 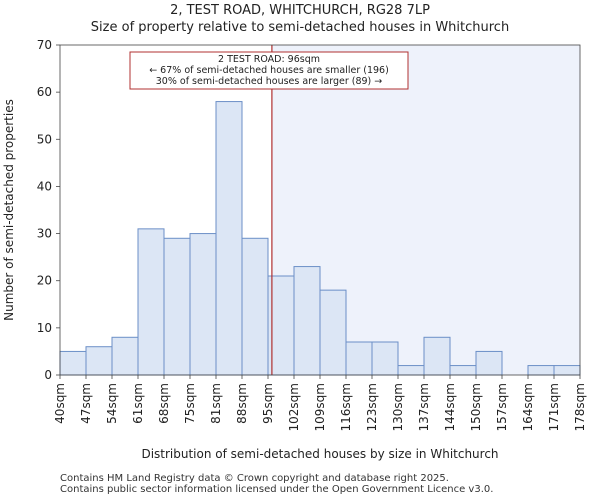 I want to click on bar-109sqm, so click(x=333, y=332).